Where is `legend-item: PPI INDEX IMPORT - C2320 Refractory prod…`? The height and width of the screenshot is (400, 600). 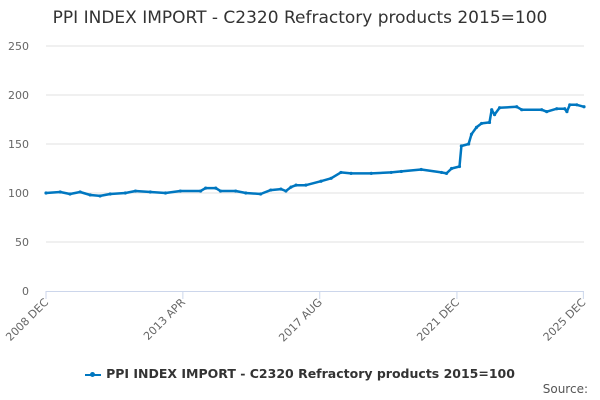
legend-item: PPI INDEX IMPORT - C2320 Refractory prod… is located at coordinates (300, 373).